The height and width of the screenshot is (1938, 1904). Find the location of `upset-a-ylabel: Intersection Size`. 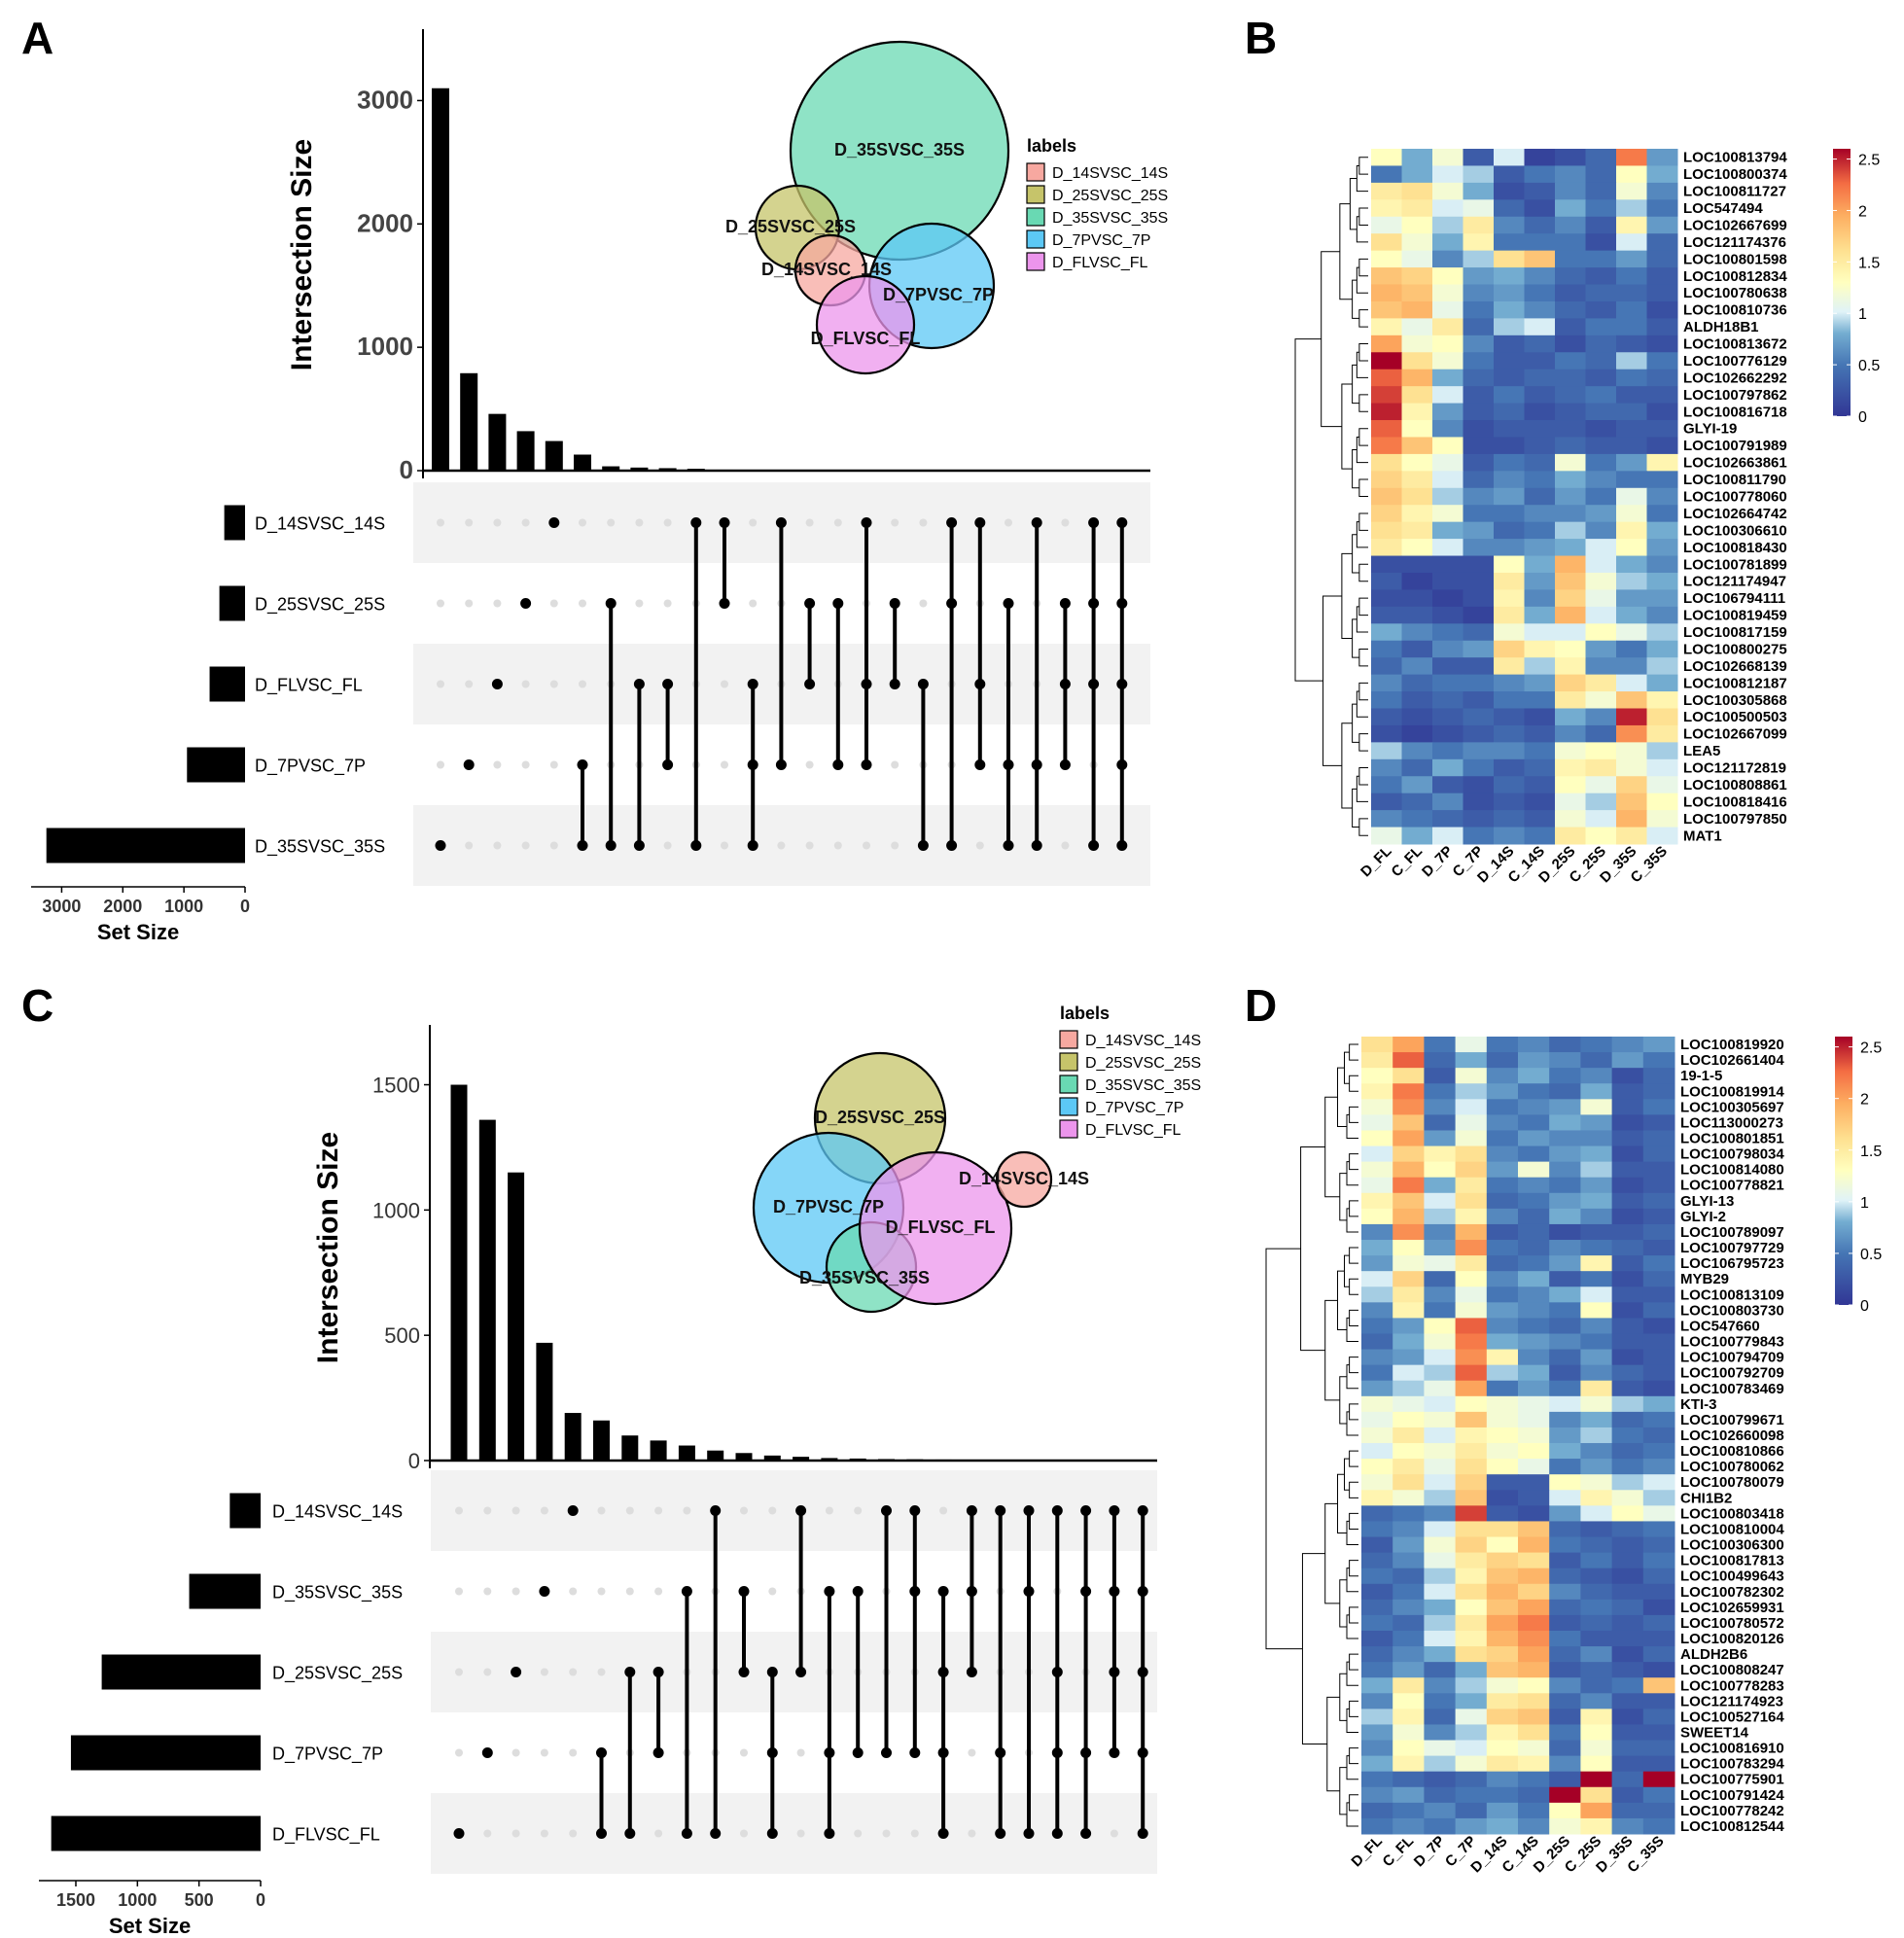

upset-a-ylabel: Intersection Size is located at coordinates (302, 254).